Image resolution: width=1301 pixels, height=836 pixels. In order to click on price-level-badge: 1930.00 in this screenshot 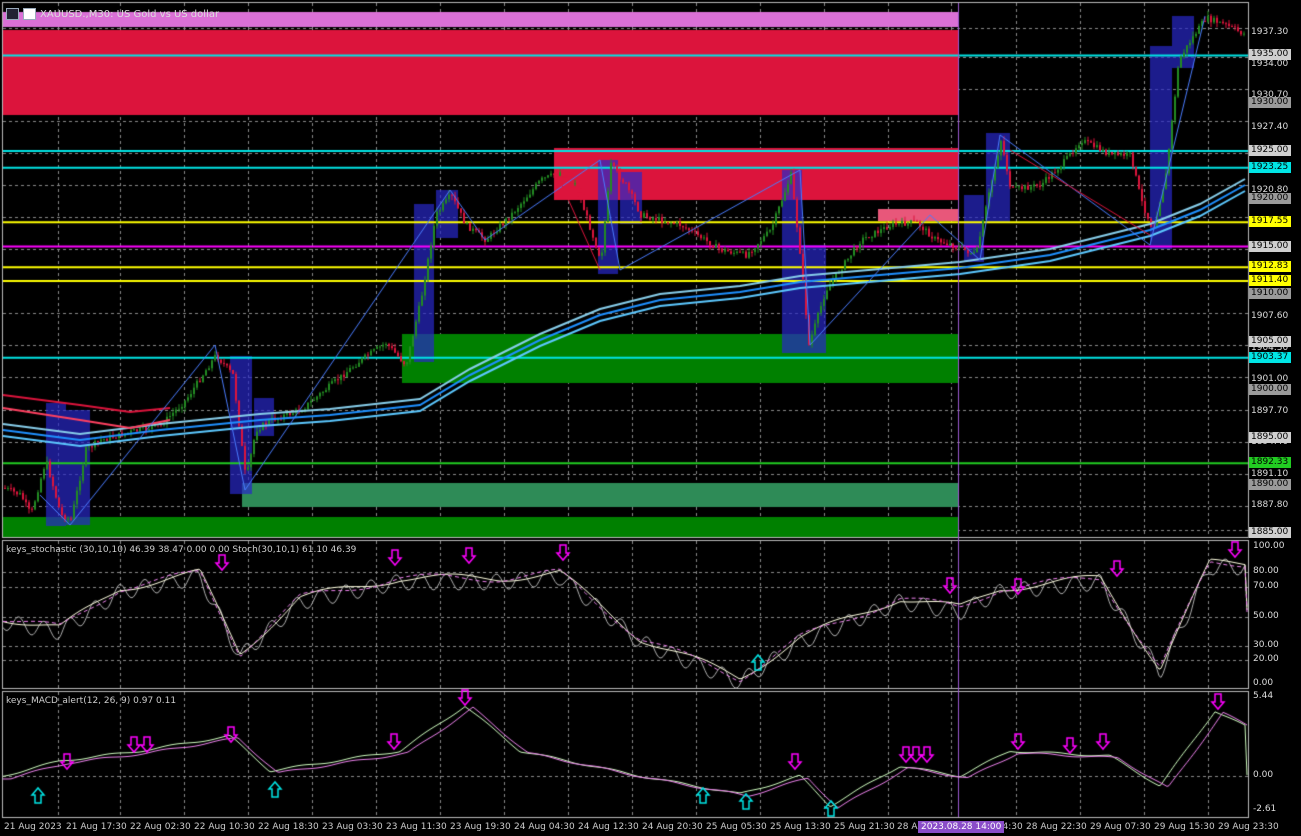, I will do `click(1270, 103)`.